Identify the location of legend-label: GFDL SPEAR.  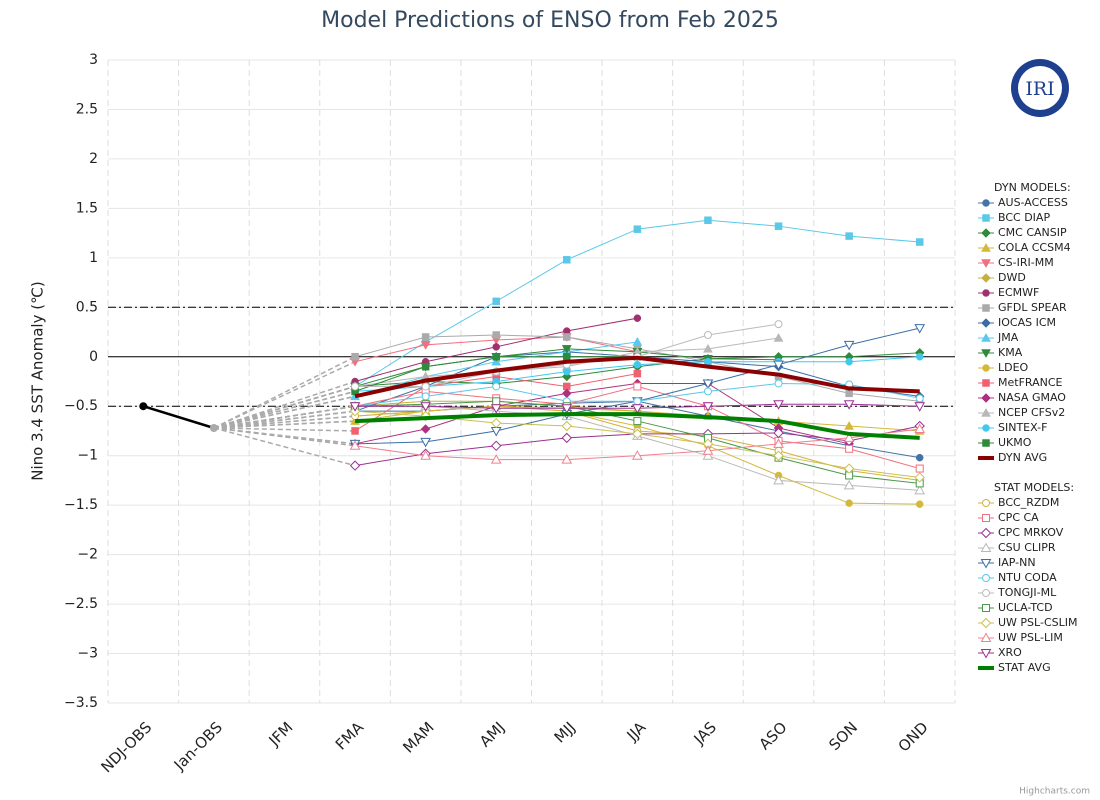
(1032, 307).